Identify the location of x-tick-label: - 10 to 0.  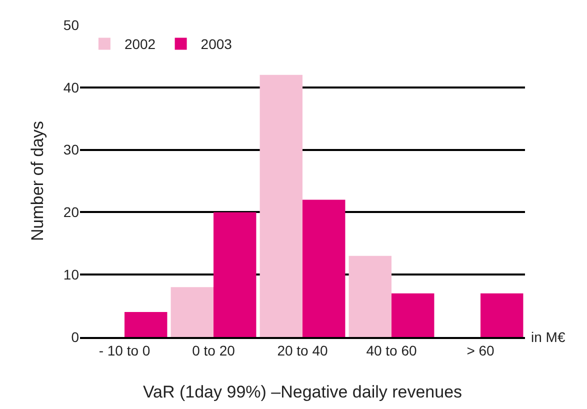
(124, 350).